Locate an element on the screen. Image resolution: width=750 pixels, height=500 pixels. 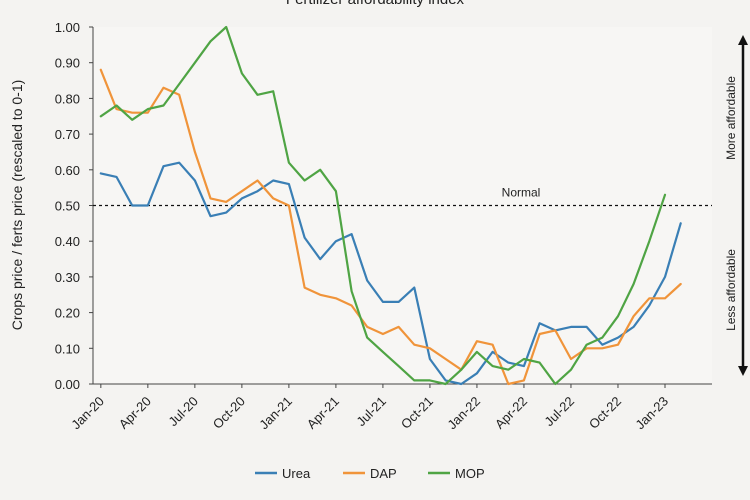
x-tick-label: Jul-20 is located at coordinates (183, 412).